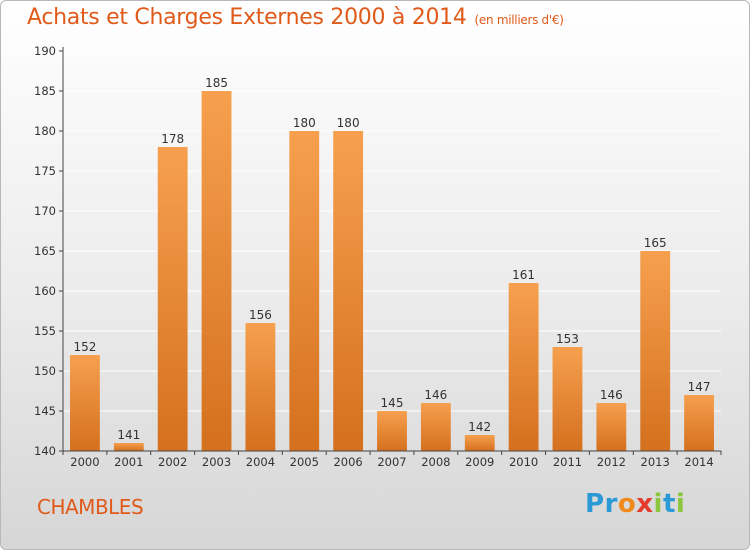  I want to click on ytick-label-165: 165, so click(45, 251).